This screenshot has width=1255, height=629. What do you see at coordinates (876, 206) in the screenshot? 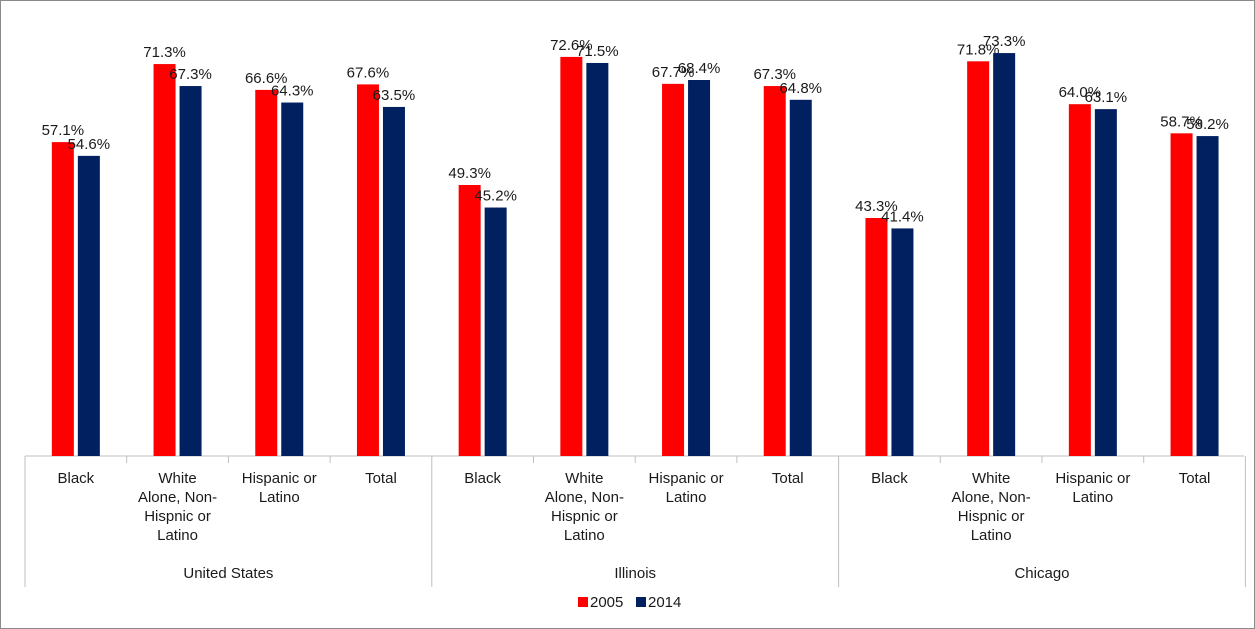
I see `data-label: 43.3%` at bounding box center [876, 206].